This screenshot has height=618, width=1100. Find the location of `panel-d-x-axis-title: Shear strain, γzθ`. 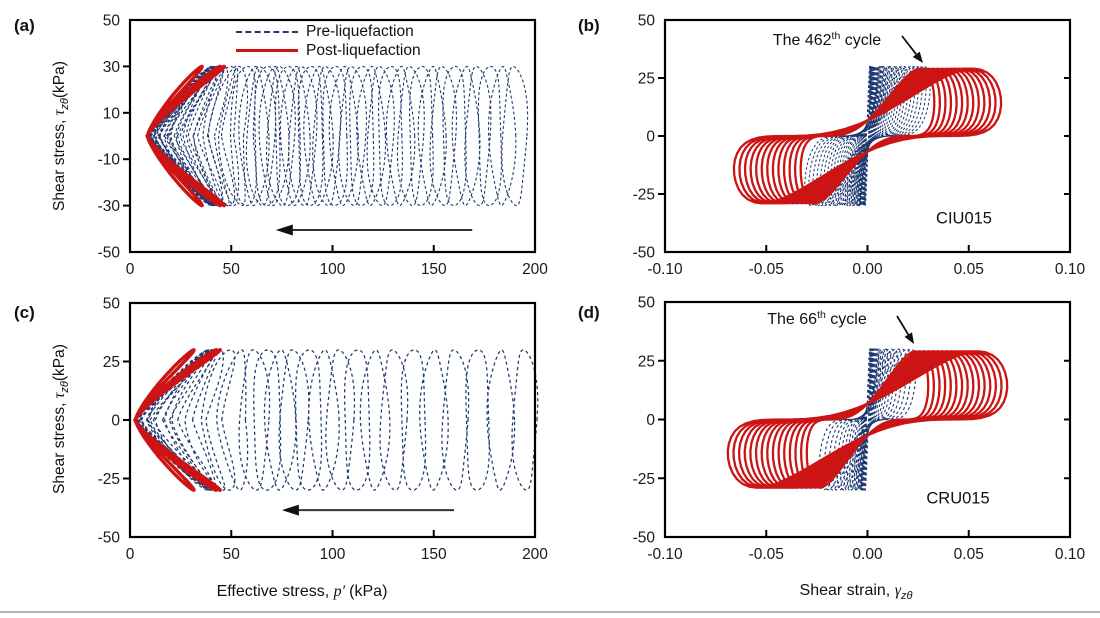

panel-d-x-axis-title: Shear strain, γzθ is located at coordinates (856, 592).